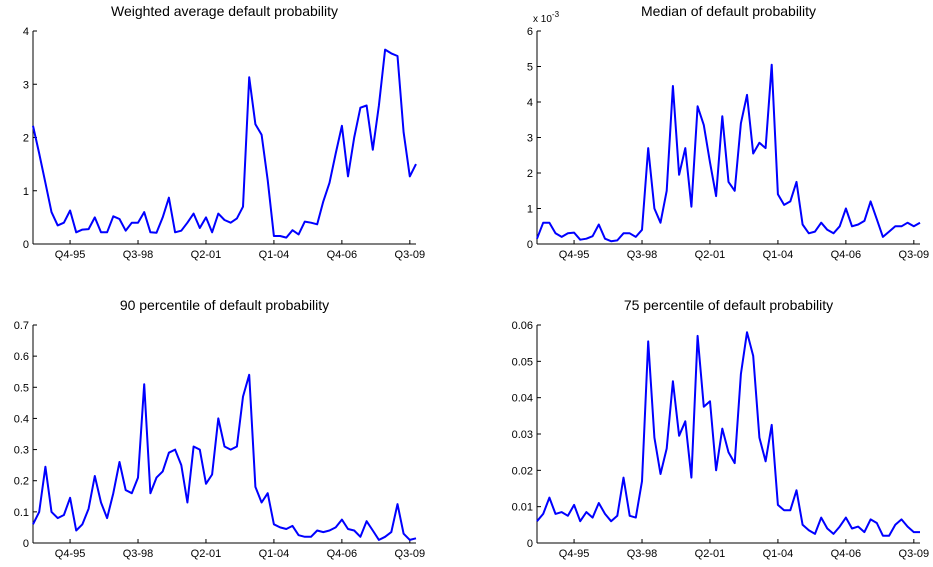  I want to click on y-tick-label: 0.3, so click(21, 451).